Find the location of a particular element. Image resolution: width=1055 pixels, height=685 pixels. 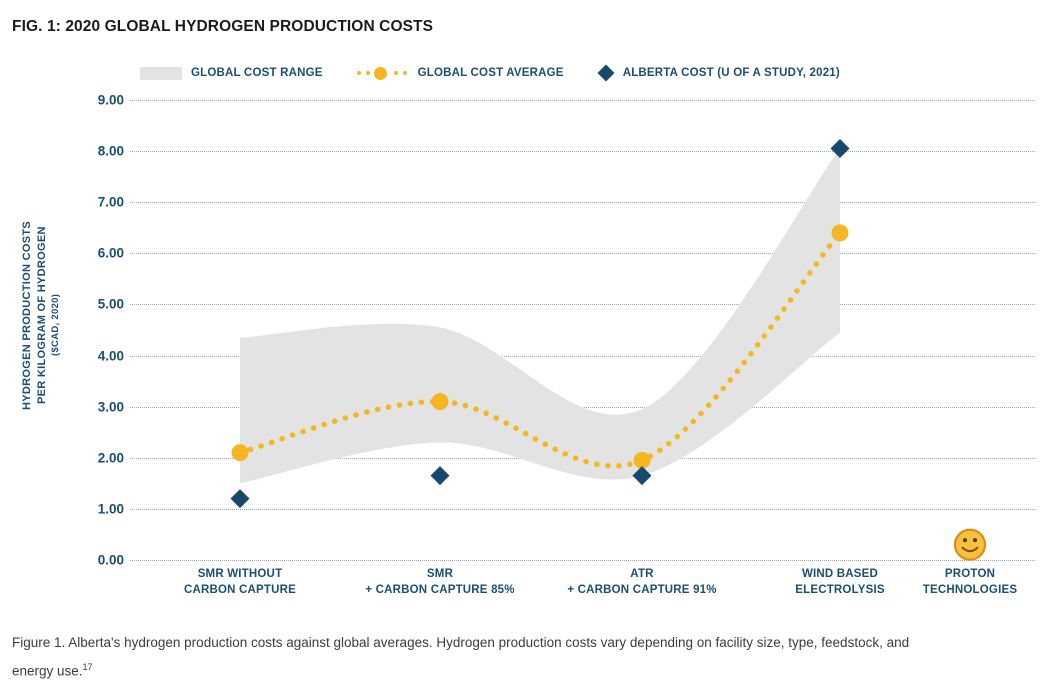

legend-item-global-cost-average: GLOBAL COST AVERAGE is located at coordinates (460, 73).